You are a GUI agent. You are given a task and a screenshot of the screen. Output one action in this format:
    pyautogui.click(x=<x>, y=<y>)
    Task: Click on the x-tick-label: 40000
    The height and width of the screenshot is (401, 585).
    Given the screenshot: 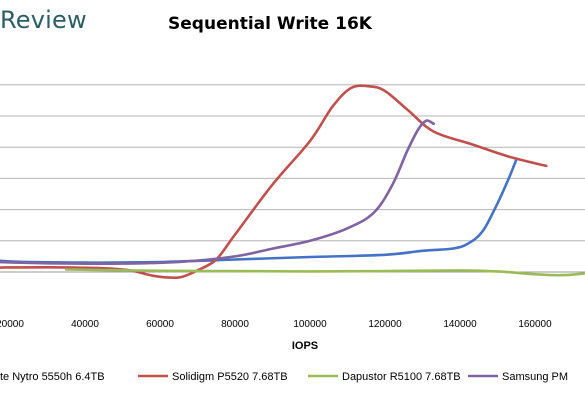 What is the action you would take?
    pyautogui.click(x=85, y=324)
    